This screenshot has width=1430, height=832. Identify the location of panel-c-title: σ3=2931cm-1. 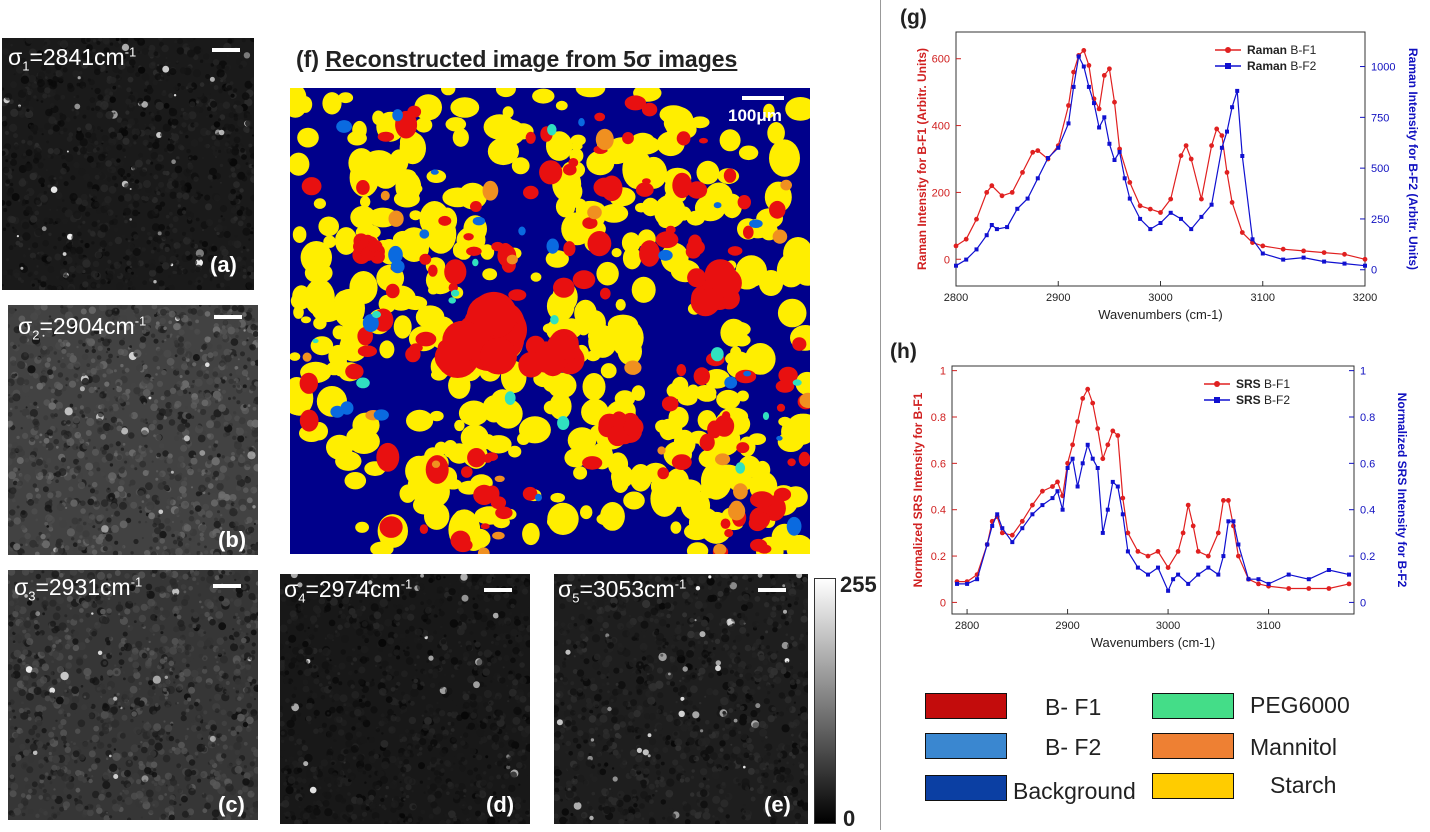
(78, 589).